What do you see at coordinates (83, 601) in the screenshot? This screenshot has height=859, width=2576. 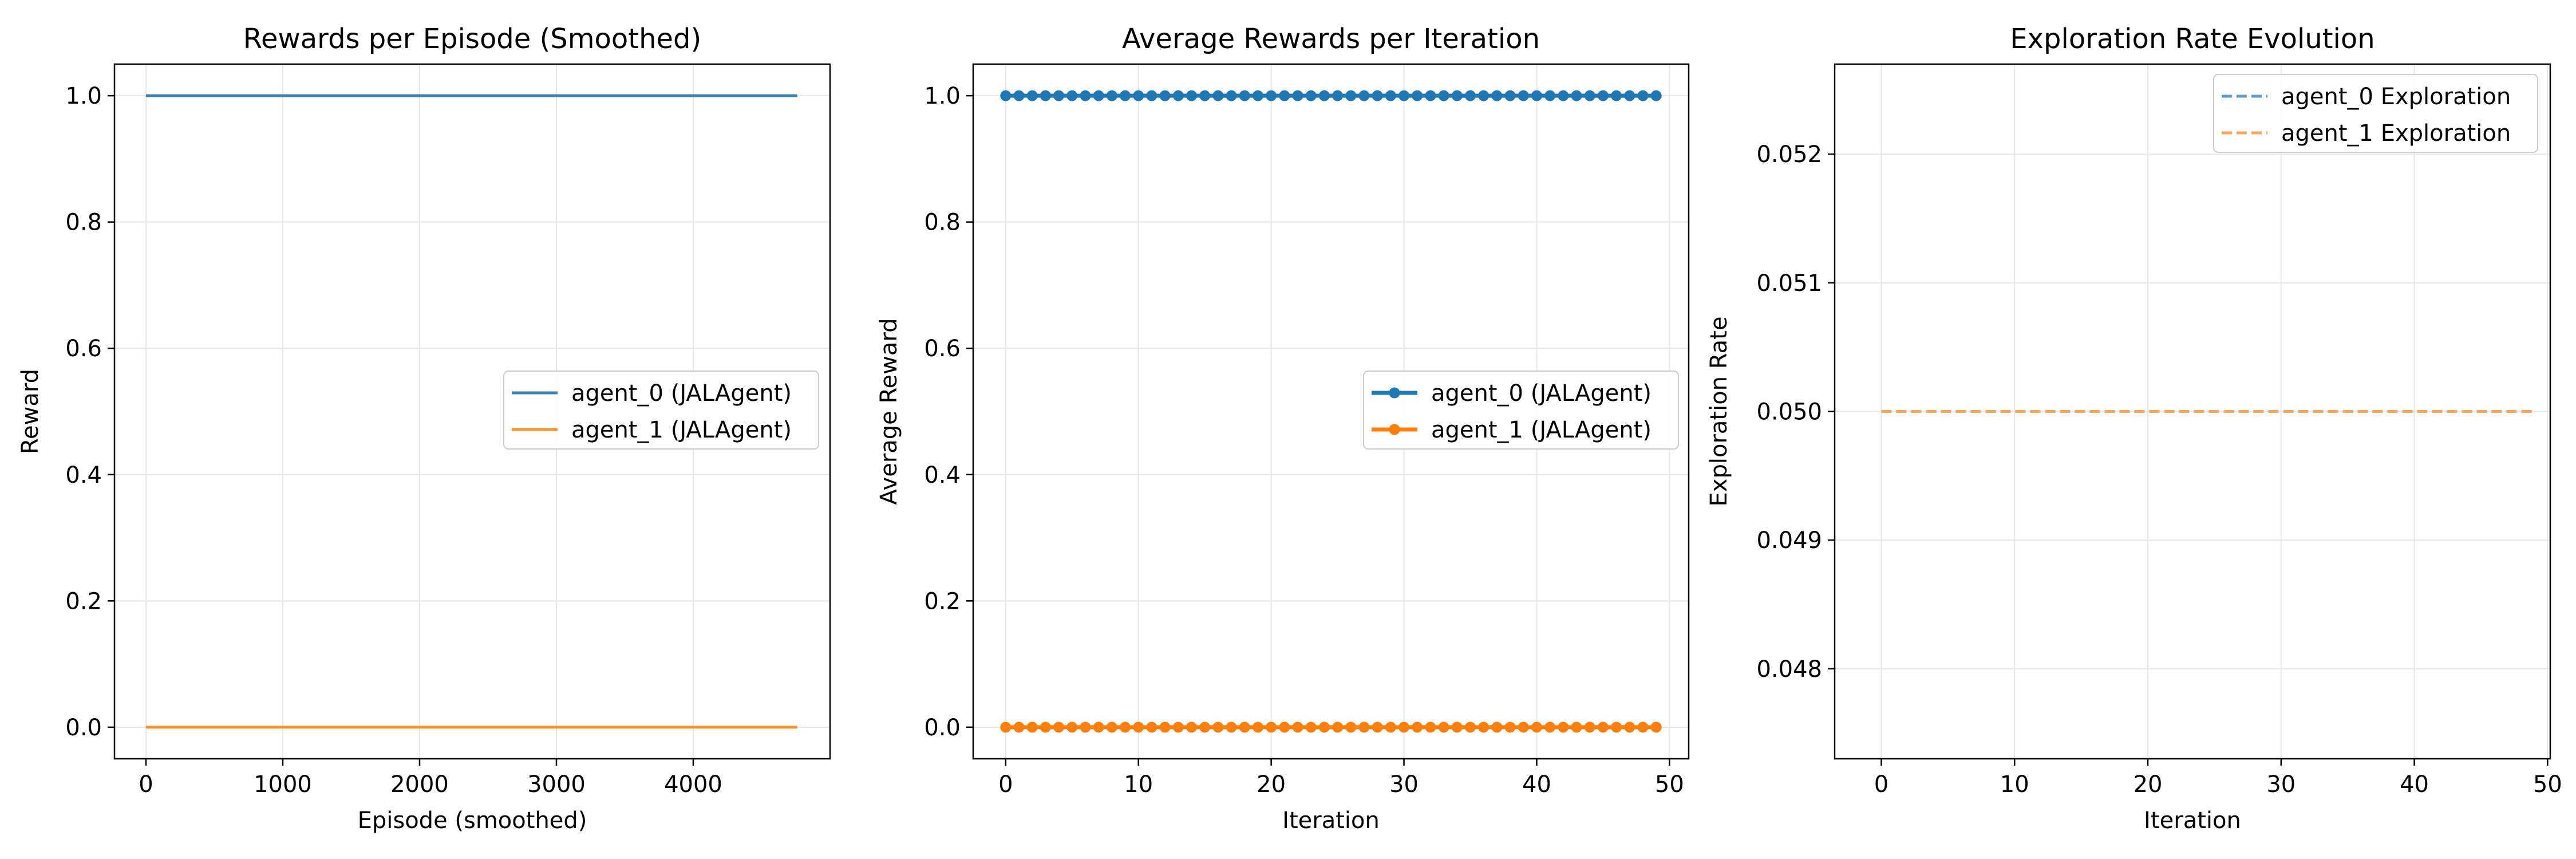 I see `y-tick-label: 0.2` at bounding box center [83, 601].